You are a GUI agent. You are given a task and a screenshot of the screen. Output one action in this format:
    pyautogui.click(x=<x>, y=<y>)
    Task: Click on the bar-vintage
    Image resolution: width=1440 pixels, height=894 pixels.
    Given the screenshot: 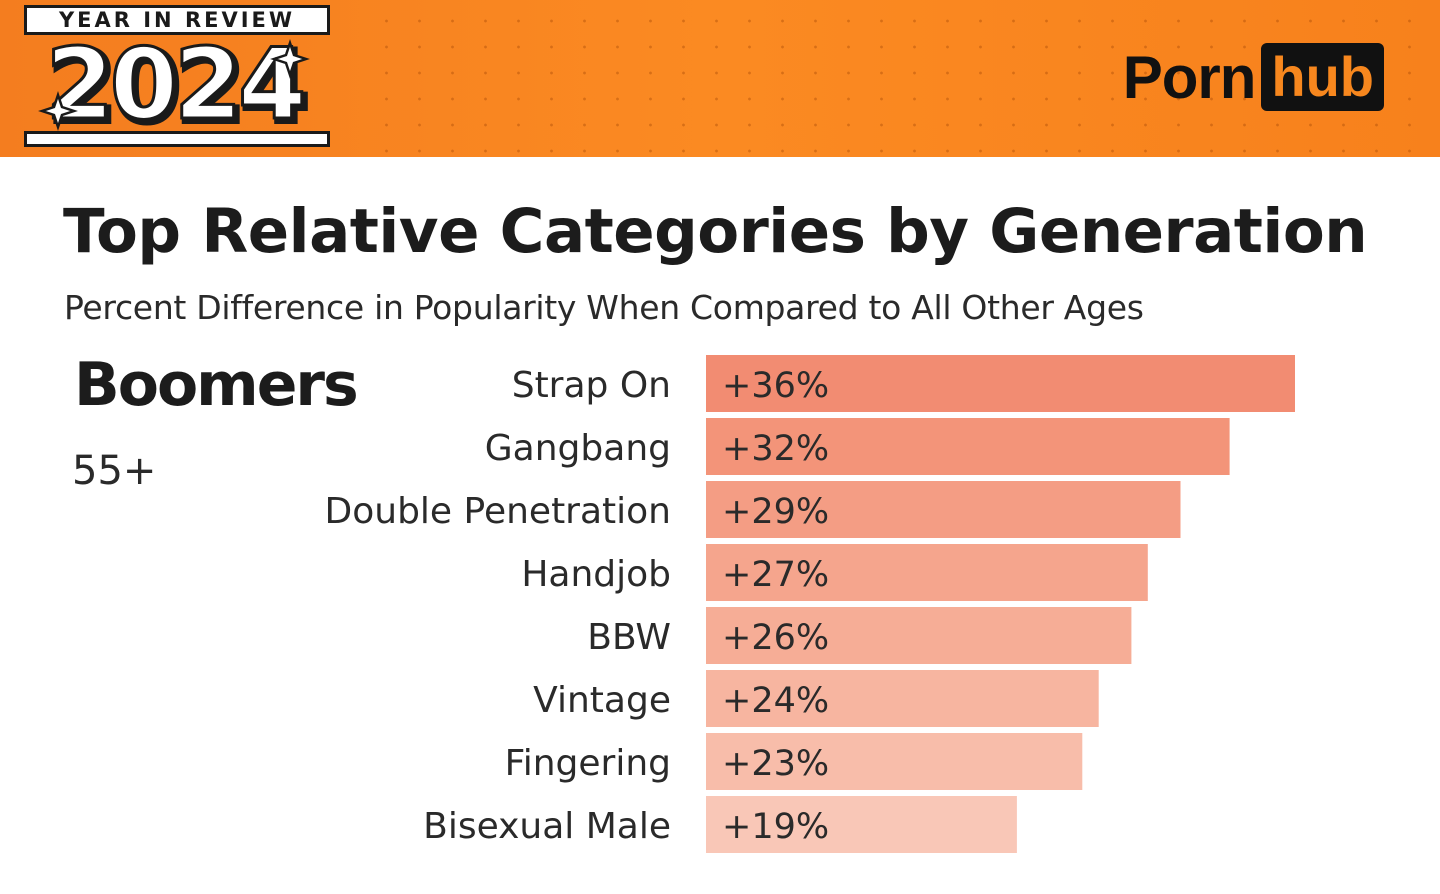 What is the action you would take?
    pyautogui.click(x=902, y=698)
    